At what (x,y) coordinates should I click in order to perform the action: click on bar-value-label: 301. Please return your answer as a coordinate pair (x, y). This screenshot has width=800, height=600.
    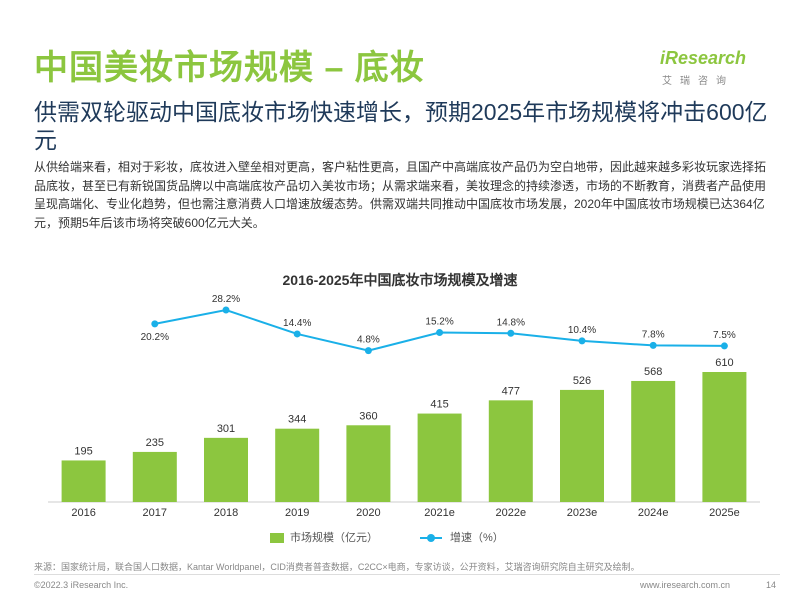
    Looking at the image, I should click on (226, 429).